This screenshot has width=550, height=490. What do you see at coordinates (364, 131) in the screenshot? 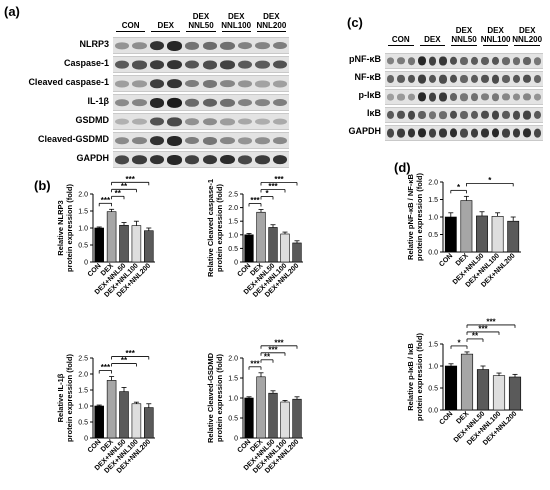
I see `blot-row-label: GAPDH` at bounding box center [364, 131].